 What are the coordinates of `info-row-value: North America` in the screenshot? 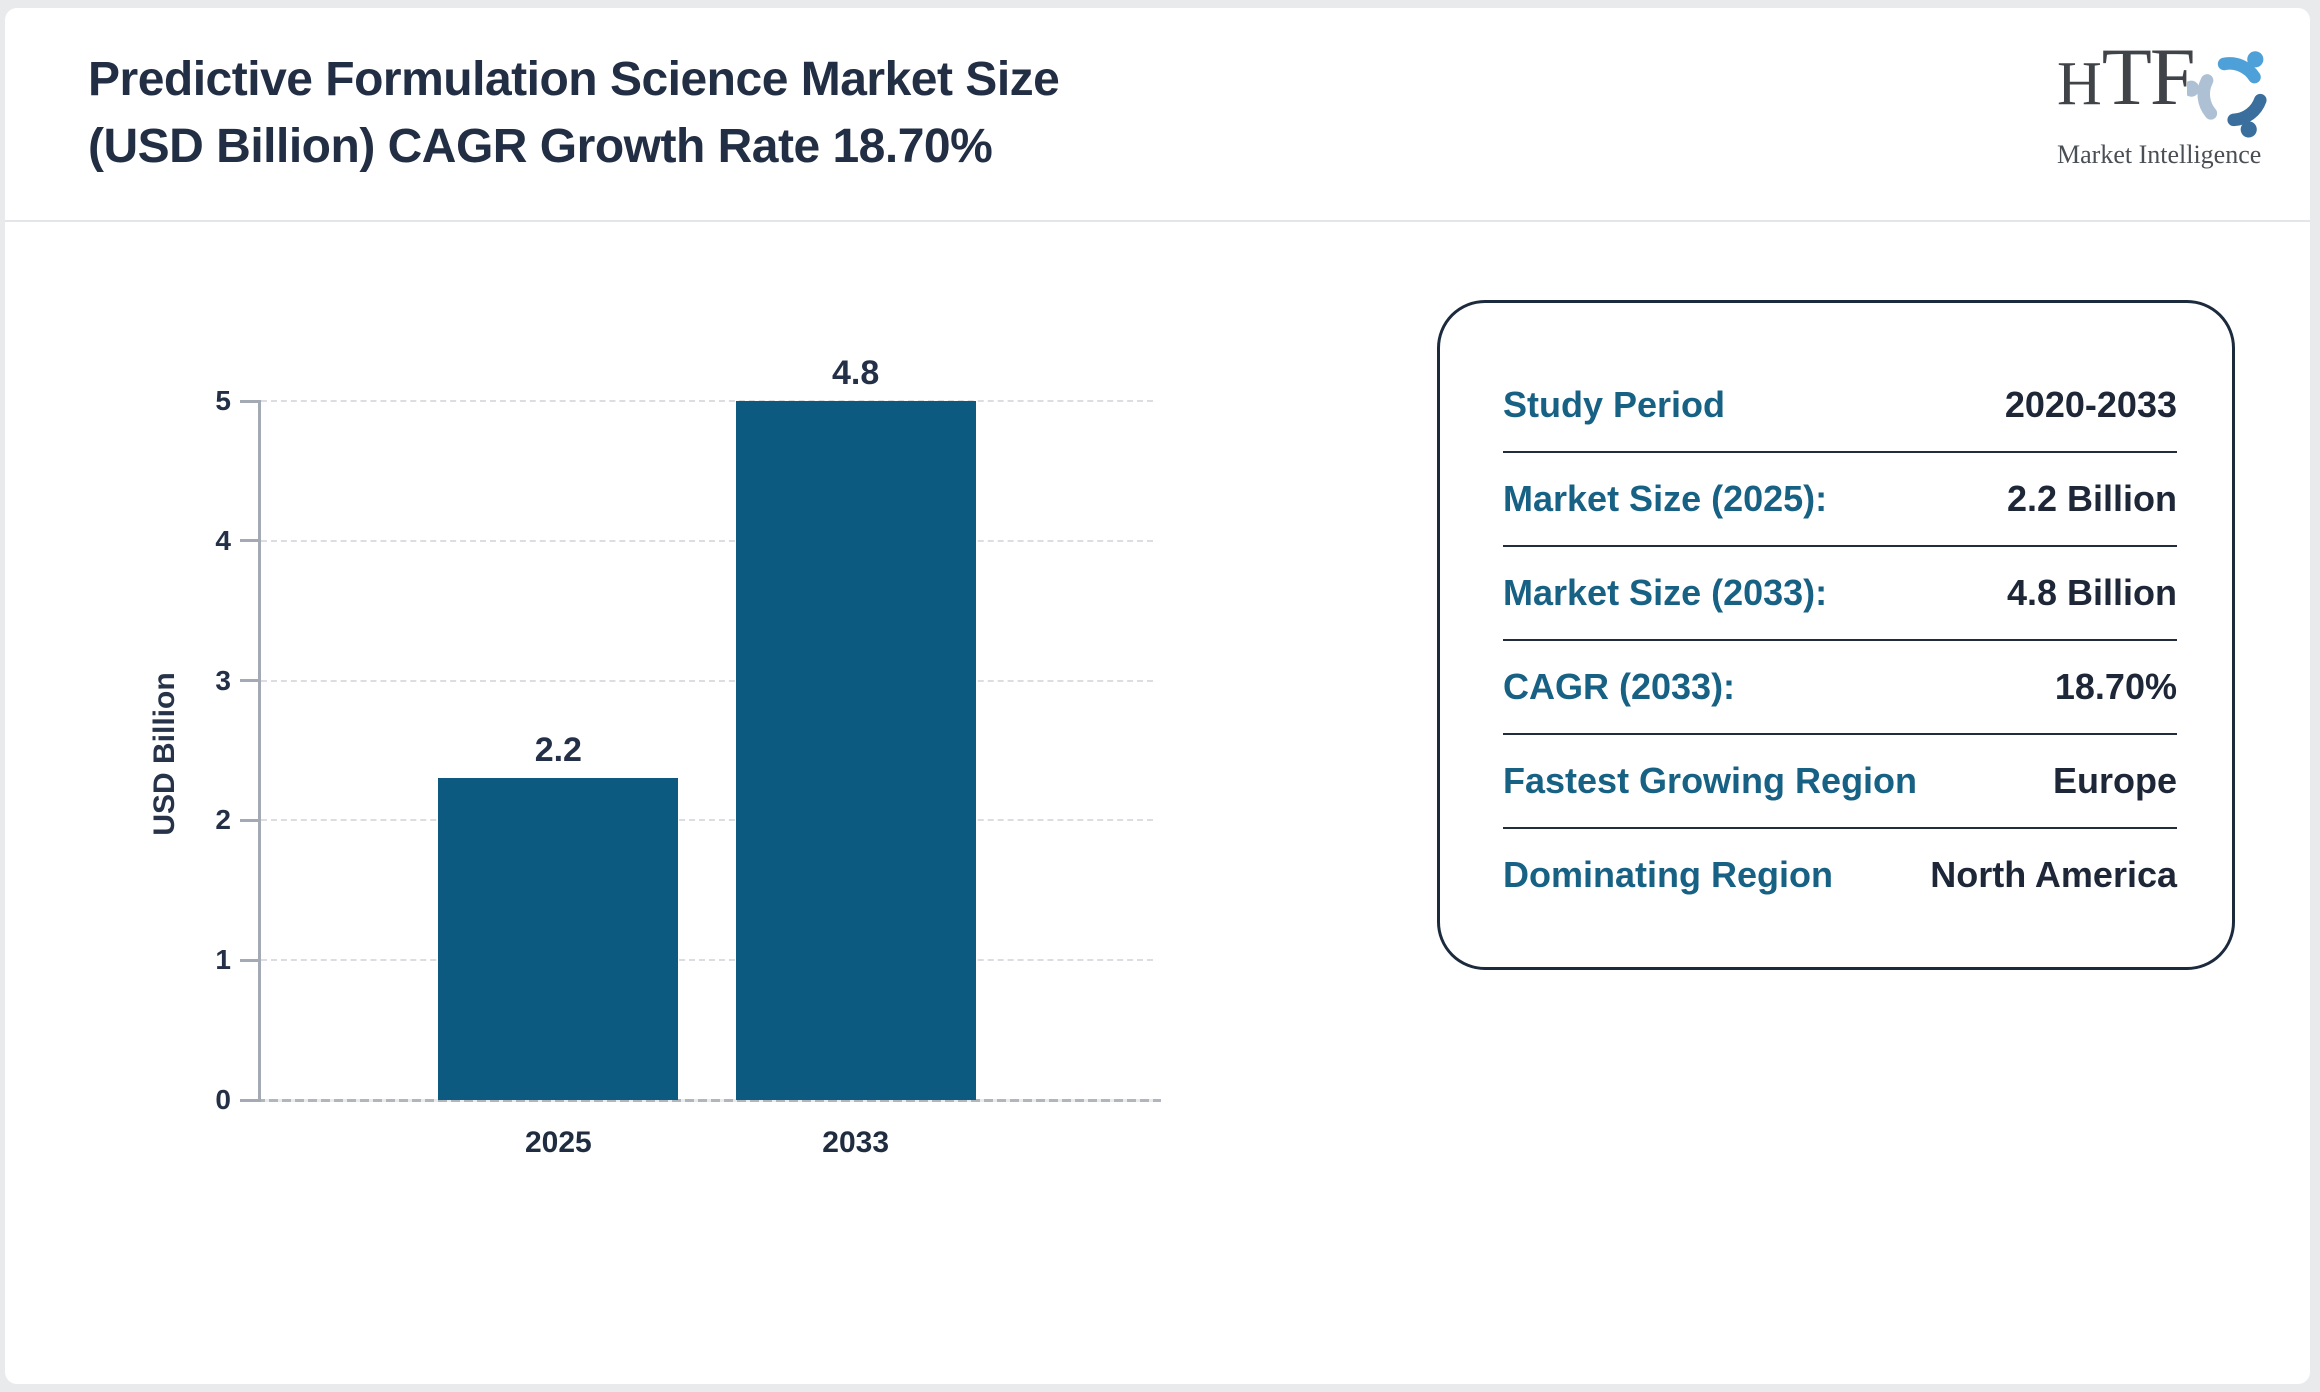 It's located at (2053, 874).